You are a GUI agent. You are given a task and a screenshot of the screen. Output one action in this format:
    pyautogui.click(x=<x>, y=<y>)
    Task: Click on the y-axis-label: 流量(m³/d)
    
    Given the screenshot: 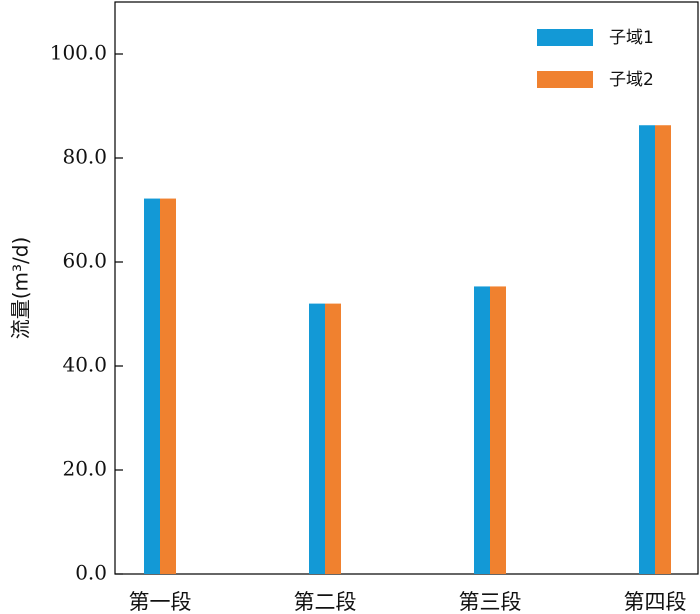 What is the action you would take?
    pyautogui.click(x=21, y=288)
    